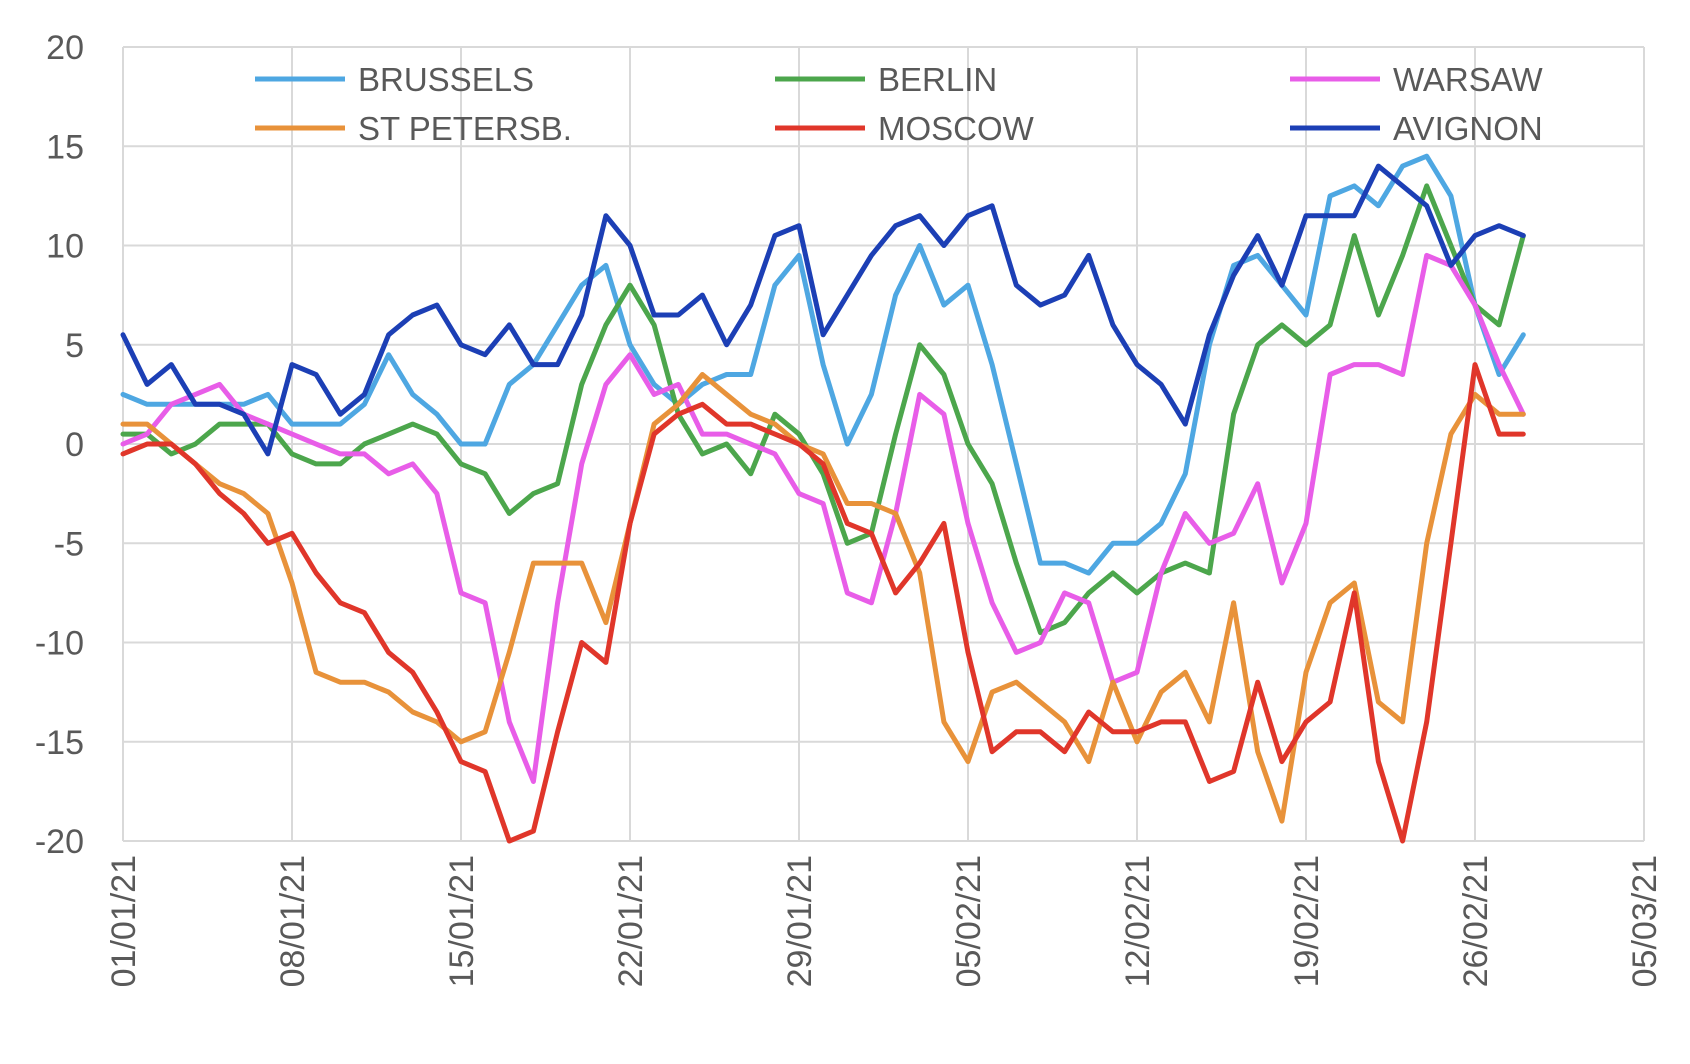 Image resolution: width=1690 pixels, height=1064 pixels. What do you see at coordinates (59, 743) in the screenshot?
I see `y-tick-label: -15` at bounding box center [59, 743].